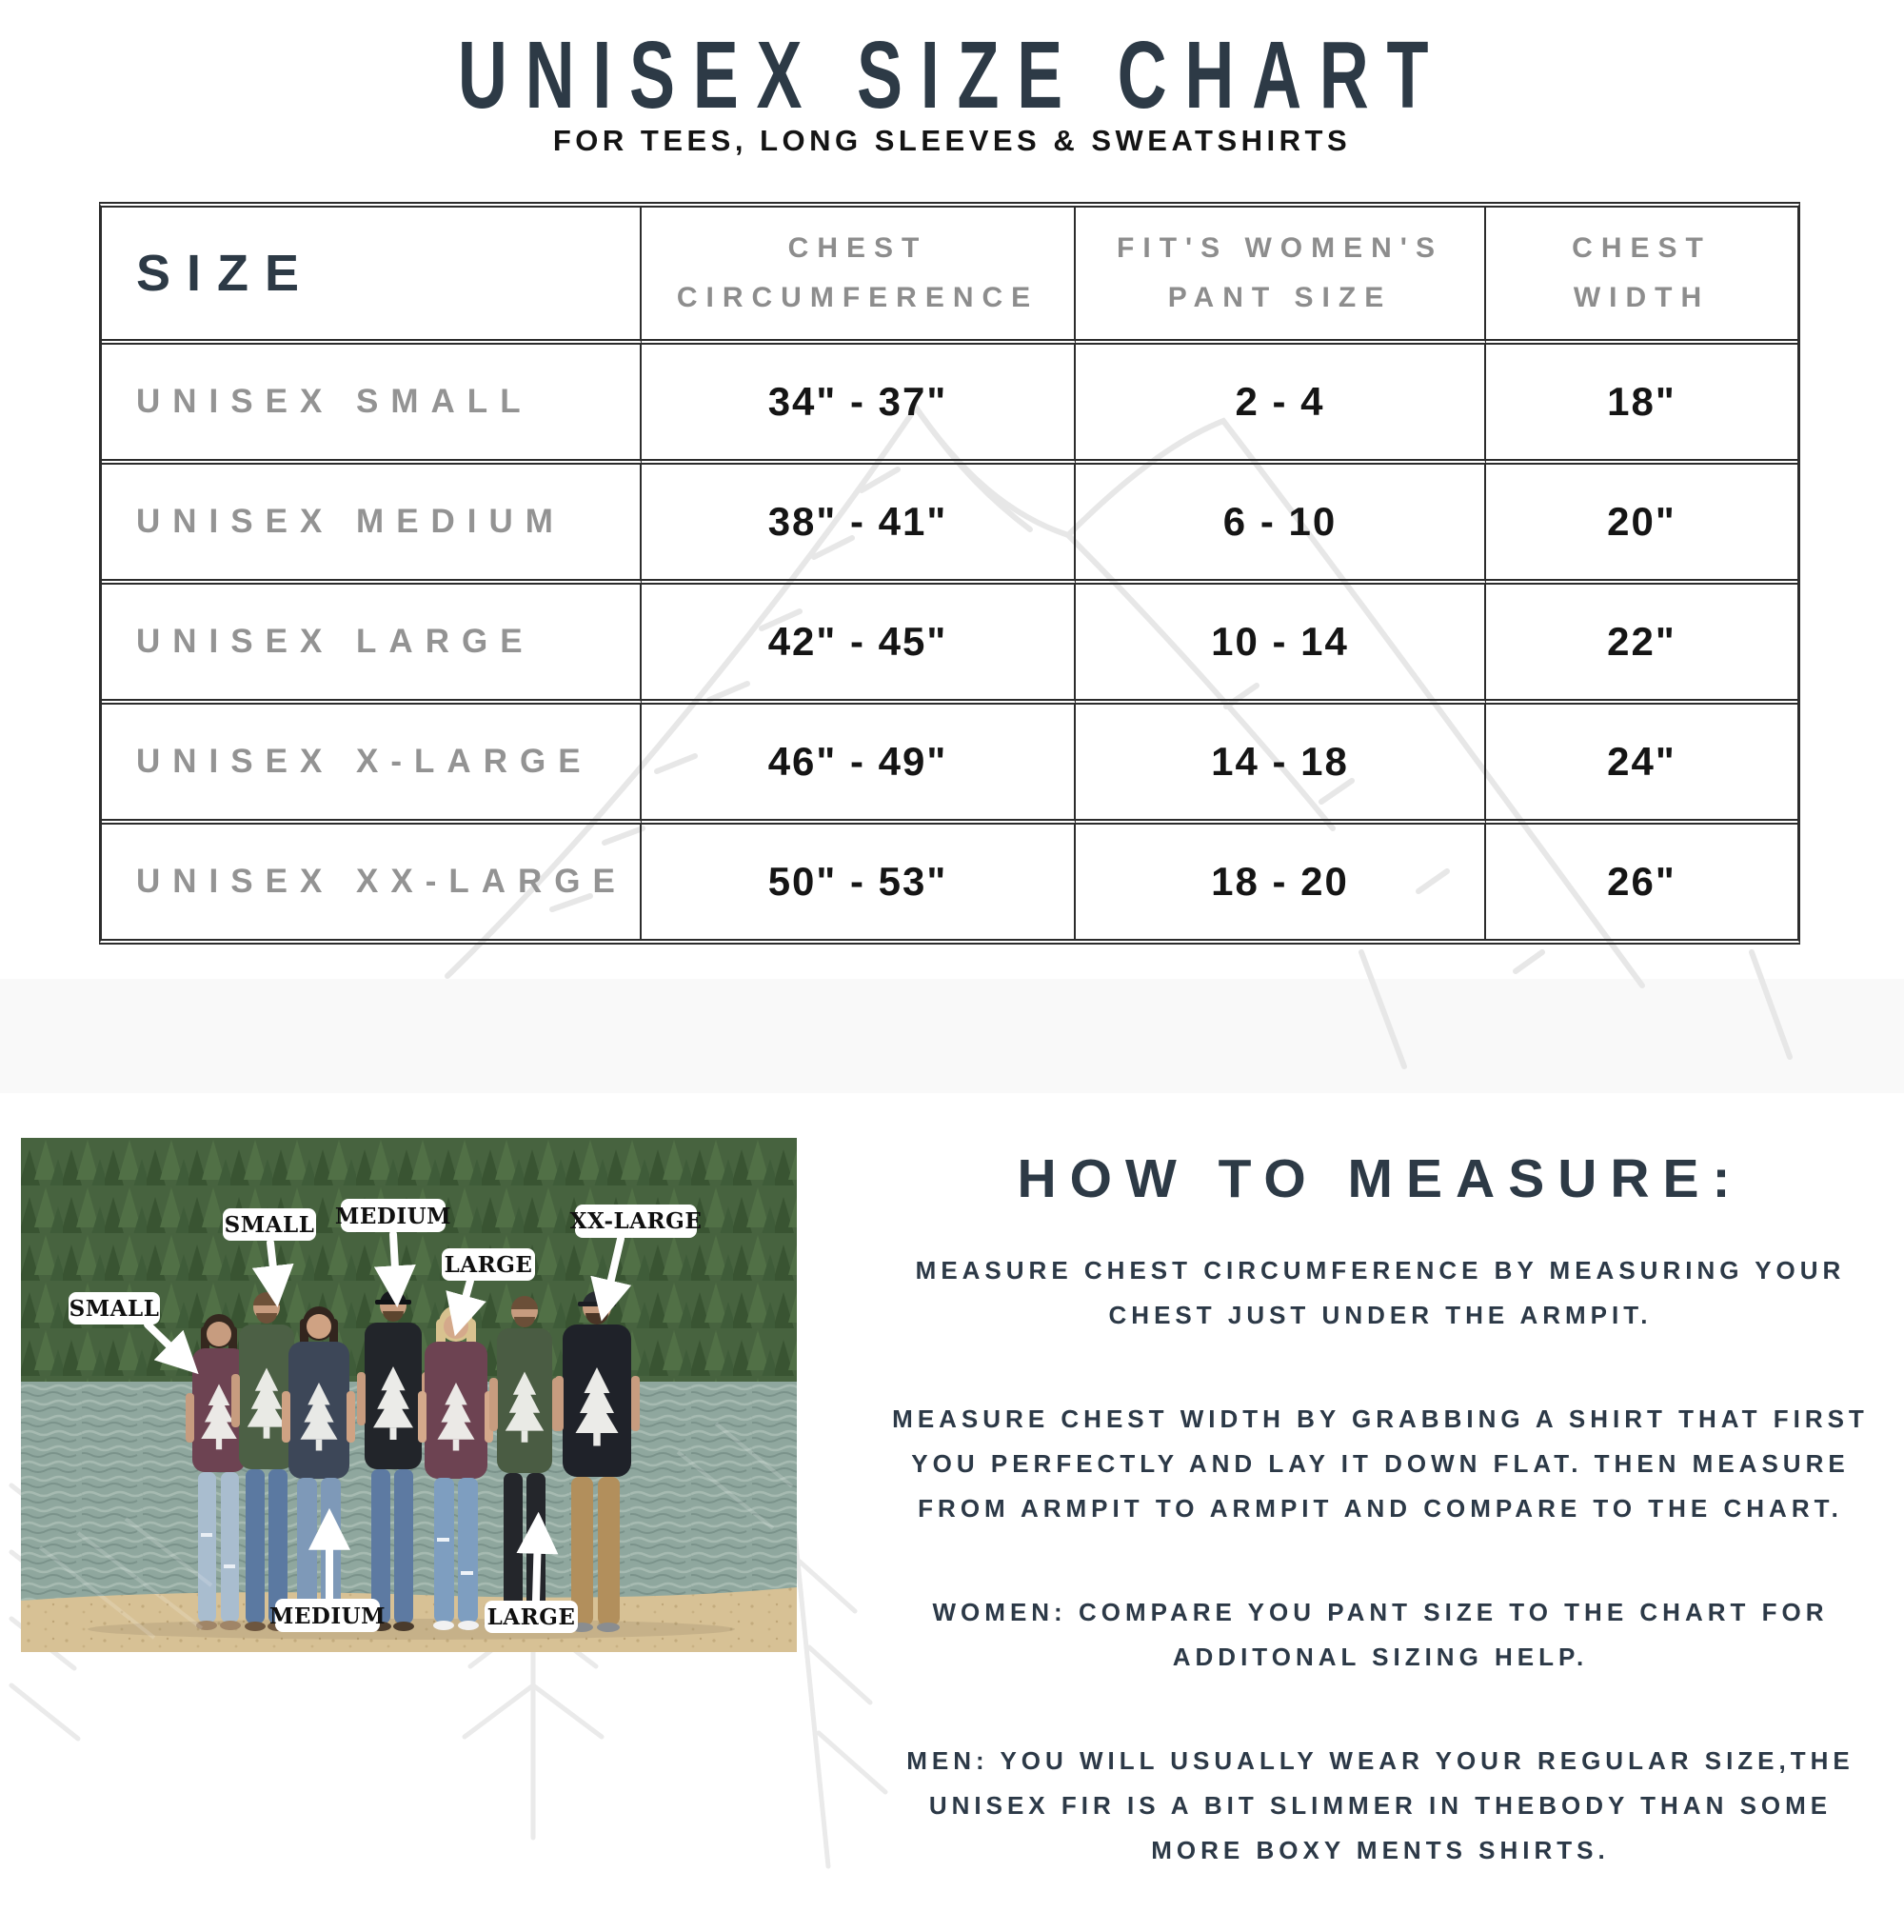  I want to click on chest-width-cell: 24", so click(1641, 765).